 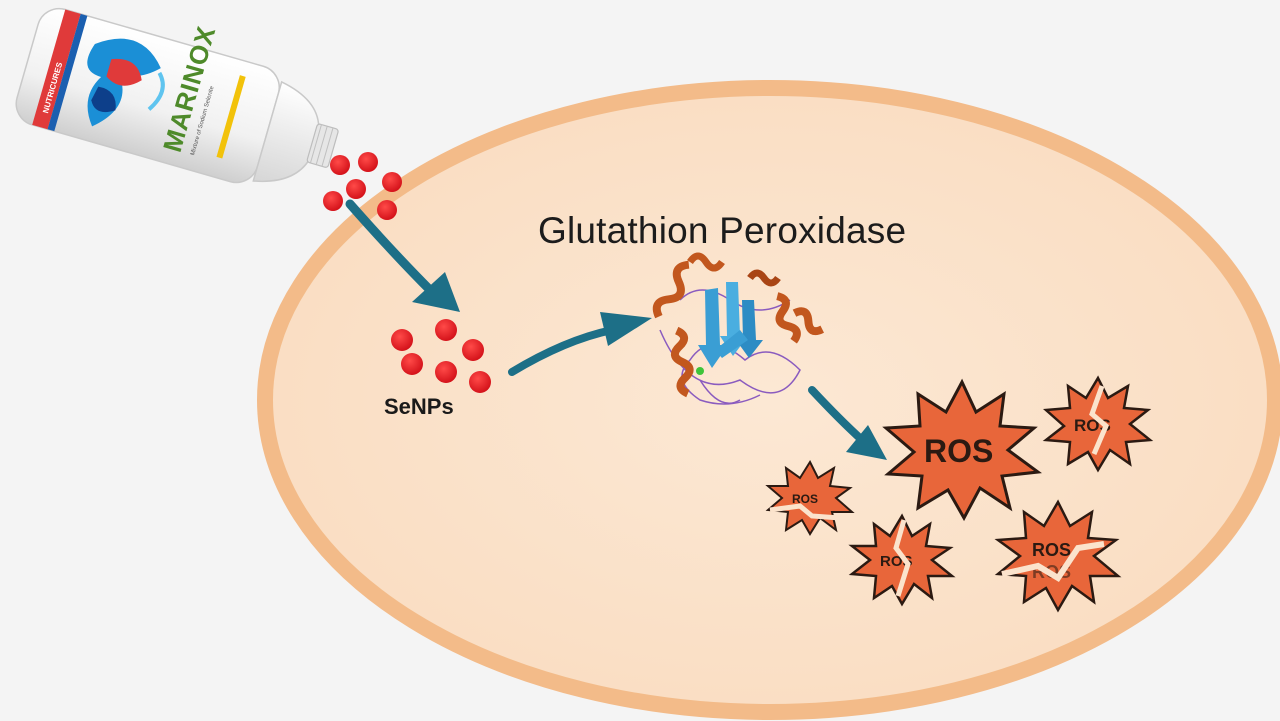 I want to click on senps-label: SeNPs, so click(x=419, y=406).